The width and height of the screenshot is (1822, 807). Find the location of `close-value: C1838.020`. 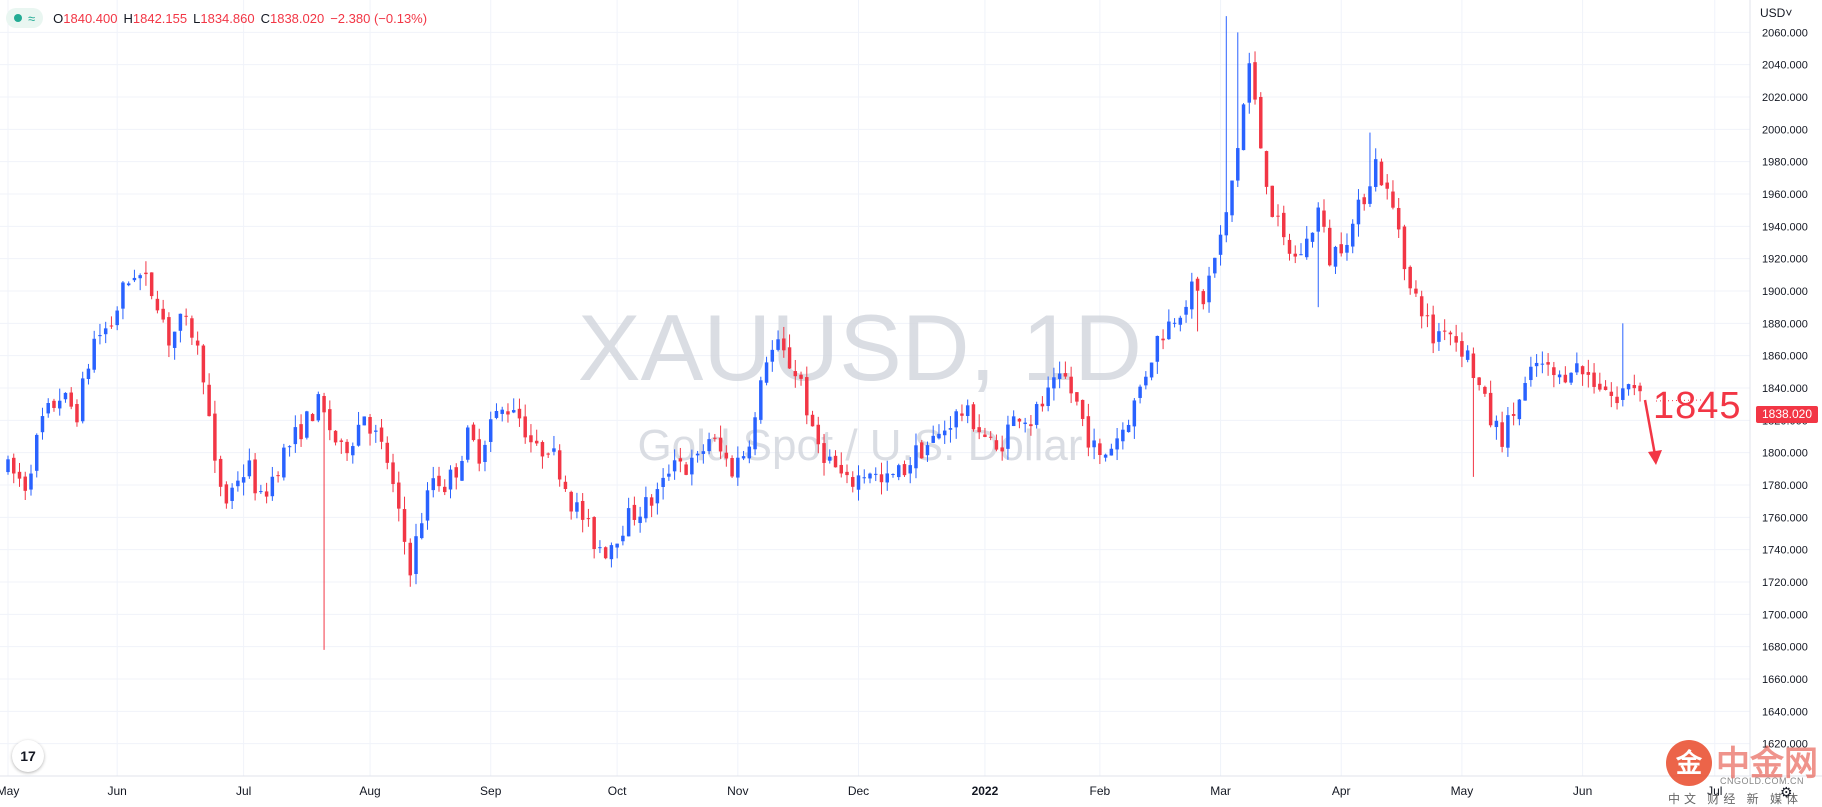

close-value: C1838.020 is located at coordinates (292, 18).